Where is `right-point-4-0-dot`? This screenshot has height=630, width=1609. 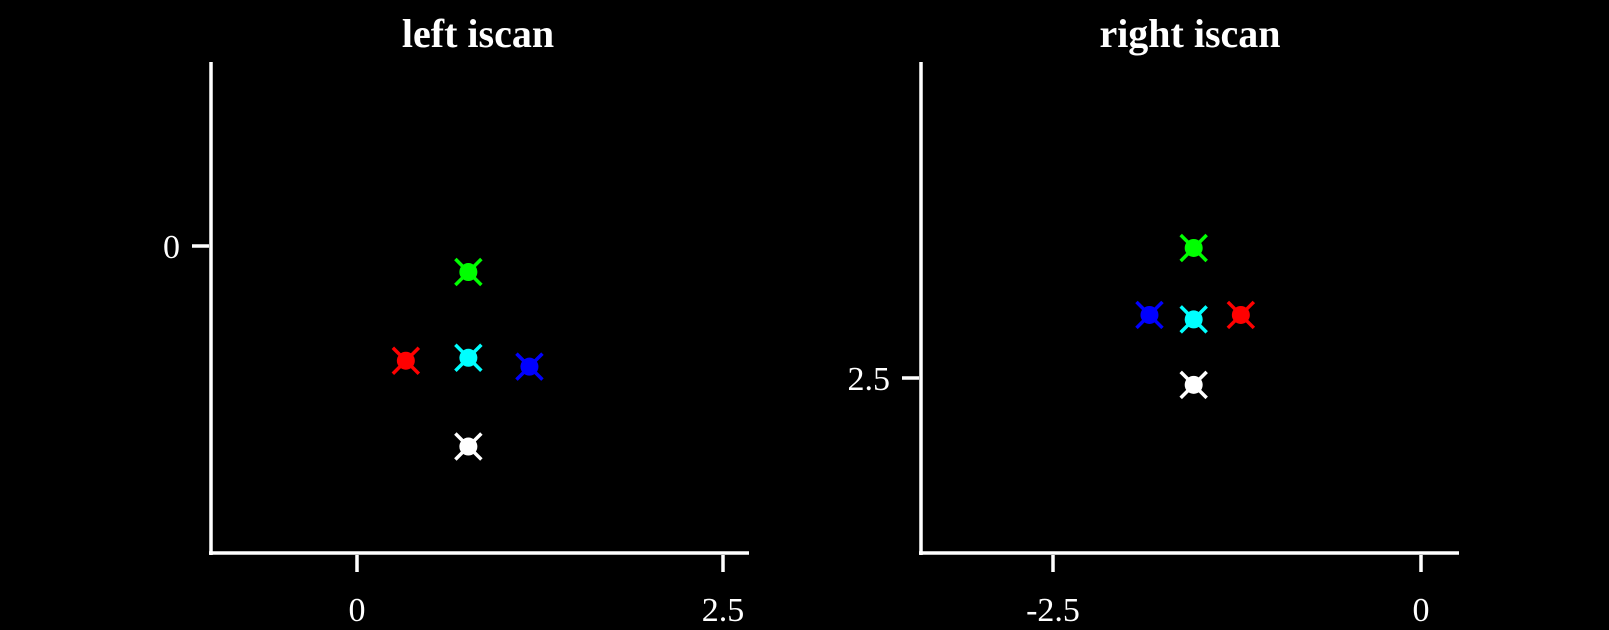 right-point-4-0-dot is located at coordinates (1193, 384).